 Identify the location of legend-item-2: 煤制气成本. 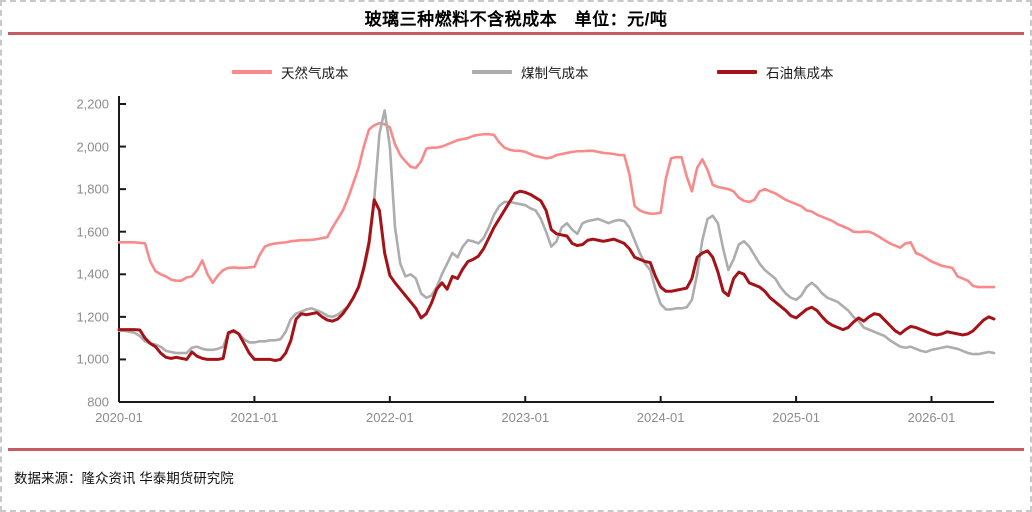
(530, 72).